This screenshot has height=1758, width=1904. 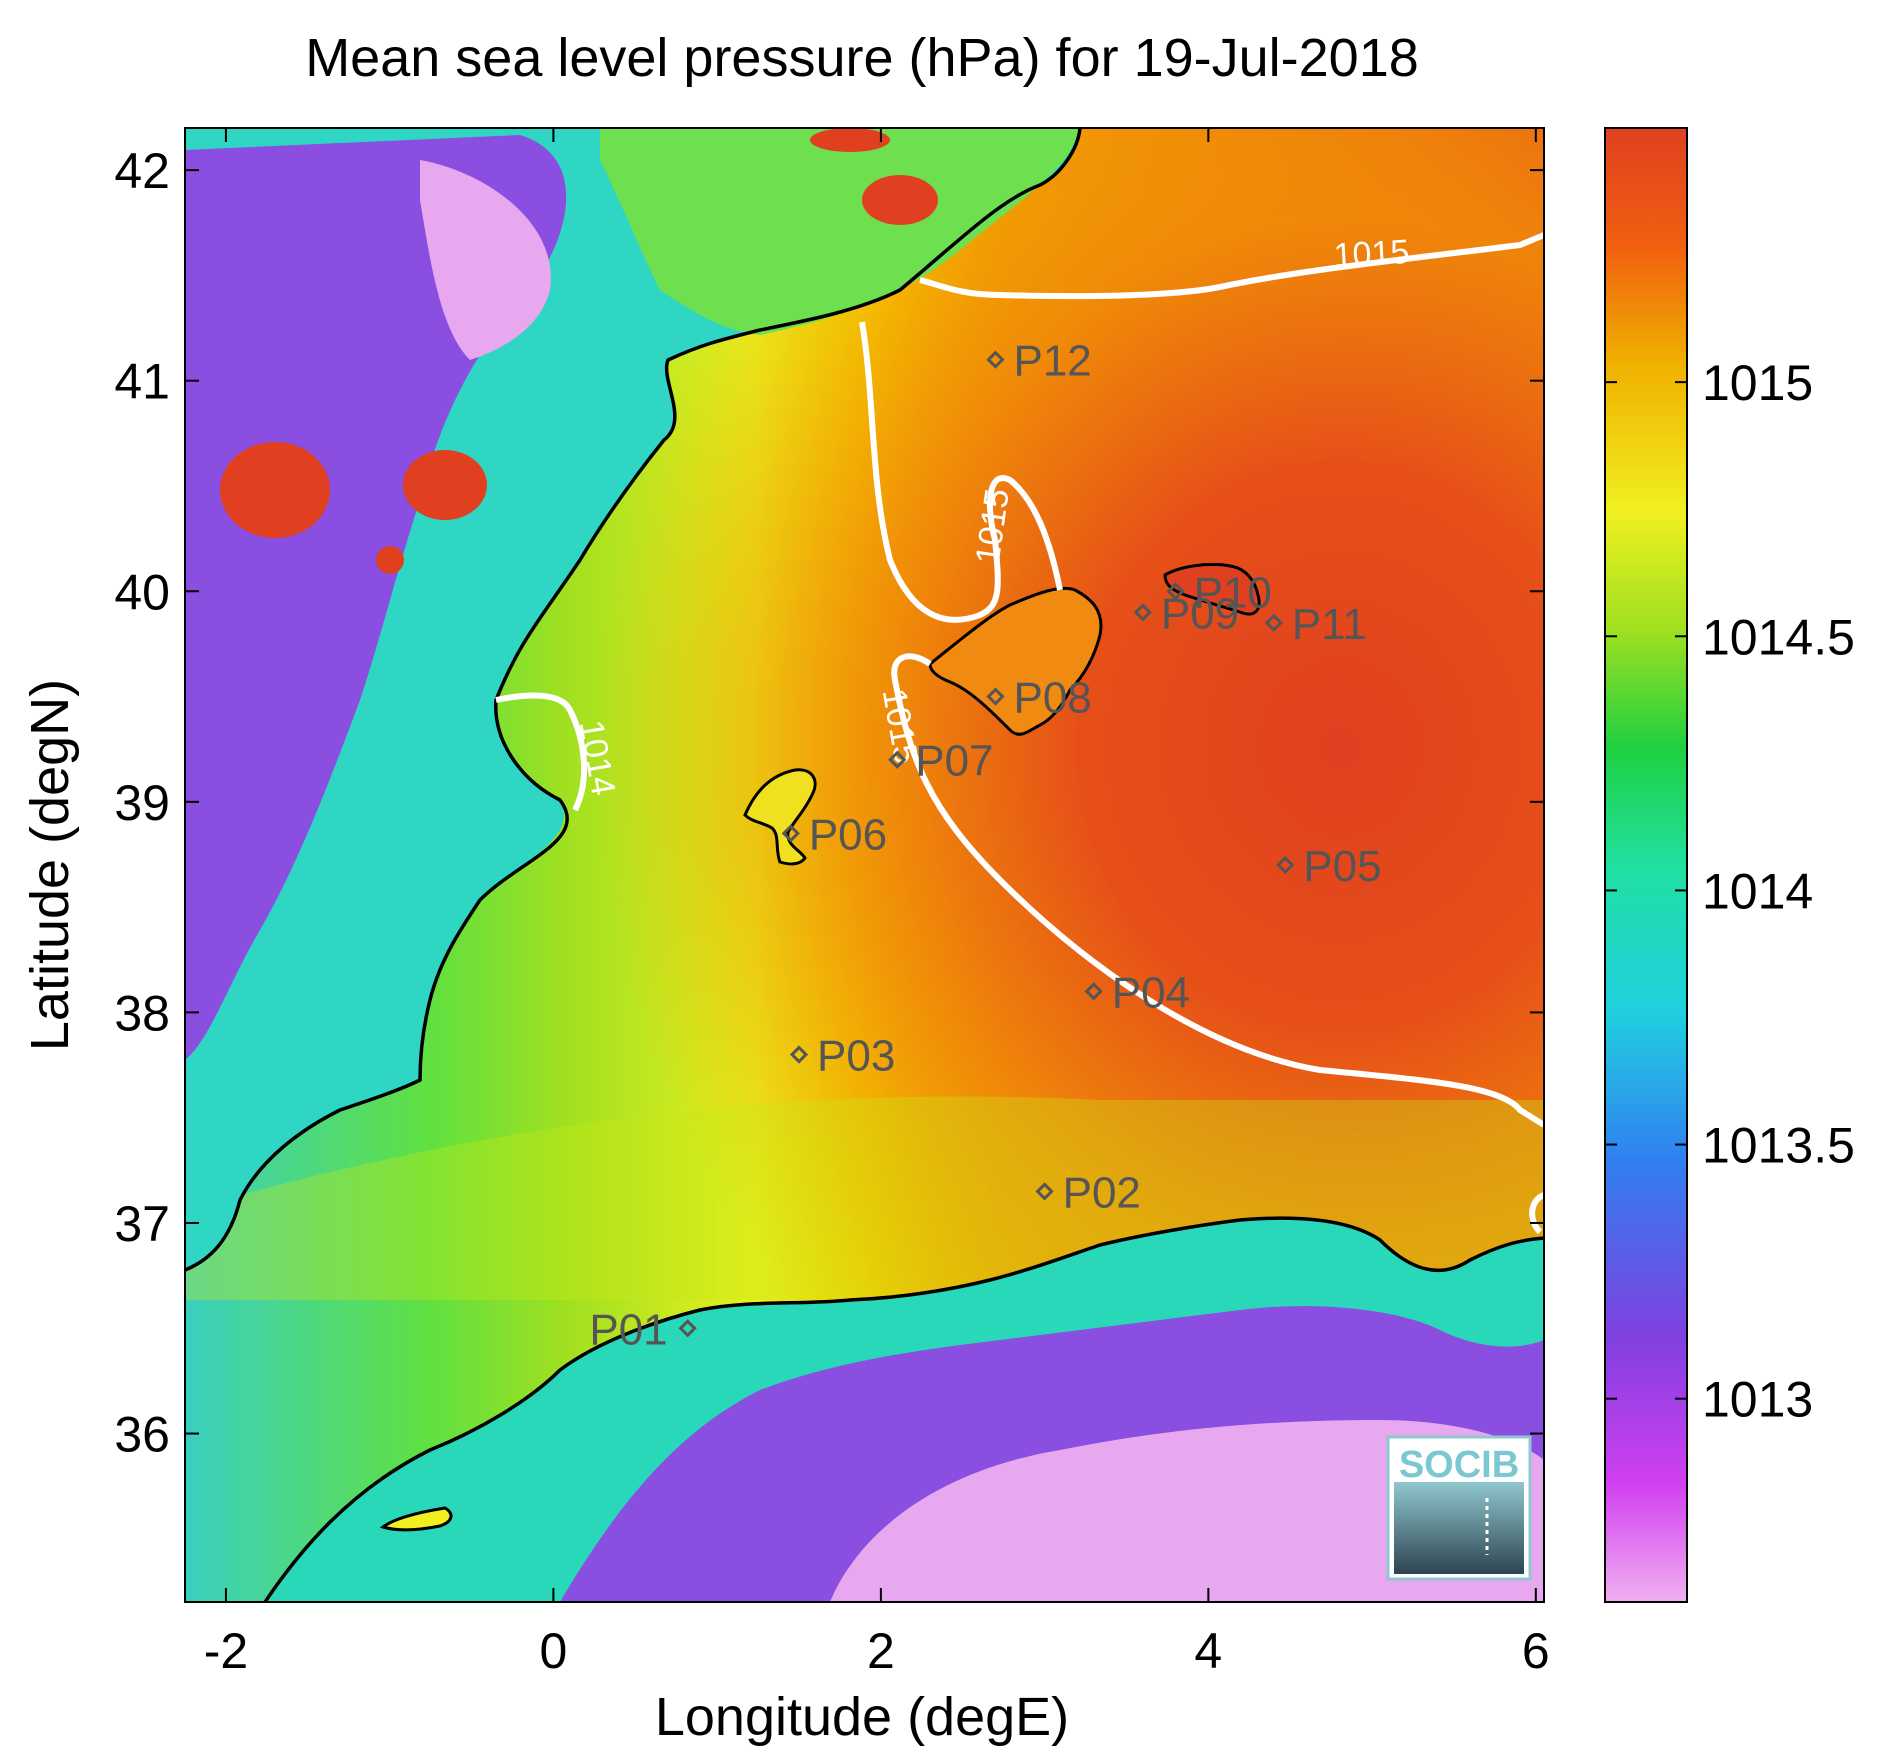 What do you see at coordinates (1175, 591) in the screenshot?
I see `station-marker-p10` at bounding box center [1175, 591].